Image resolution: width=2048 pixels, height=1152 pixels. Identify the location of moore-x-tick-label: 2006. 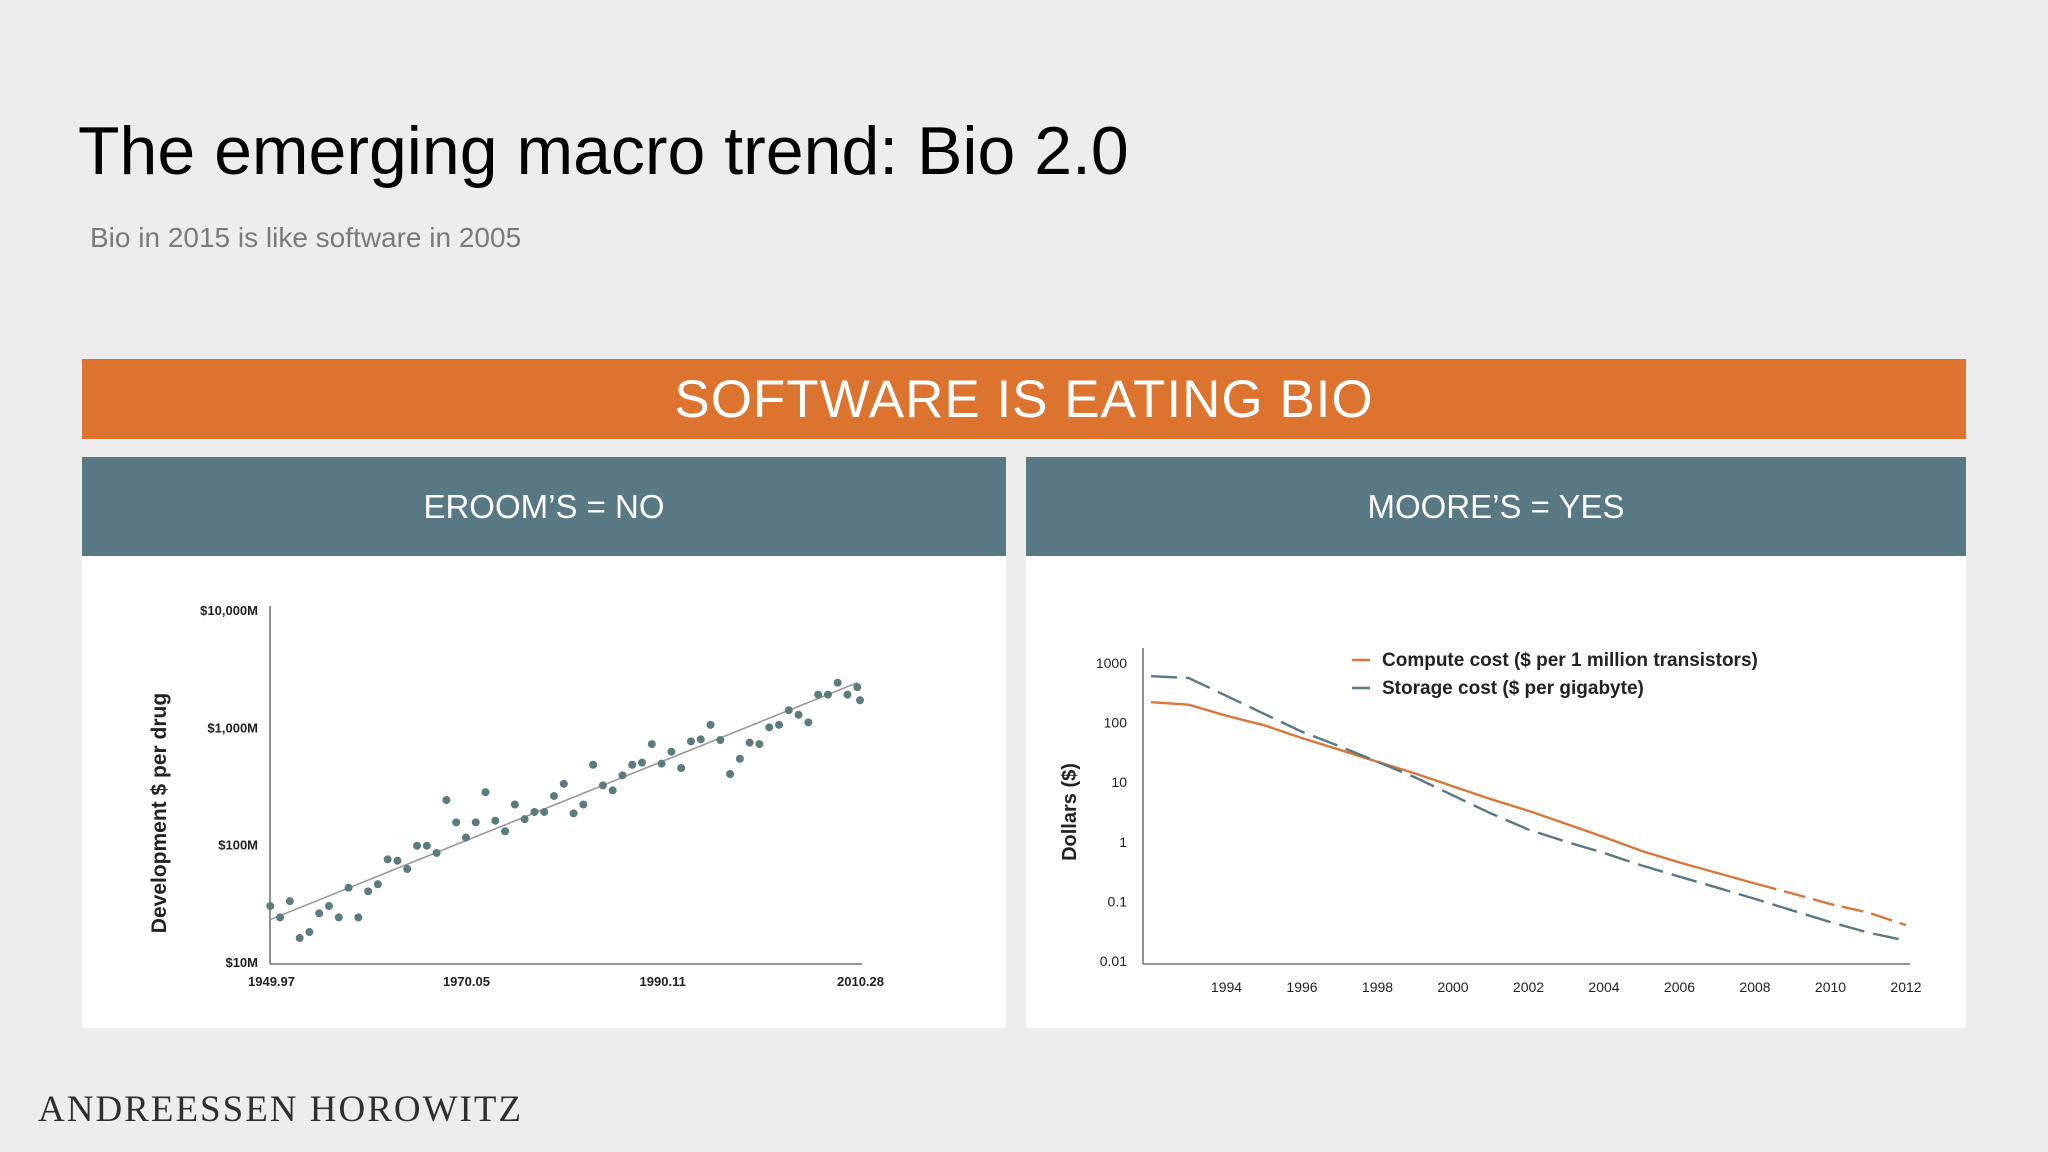
(1679, 987).